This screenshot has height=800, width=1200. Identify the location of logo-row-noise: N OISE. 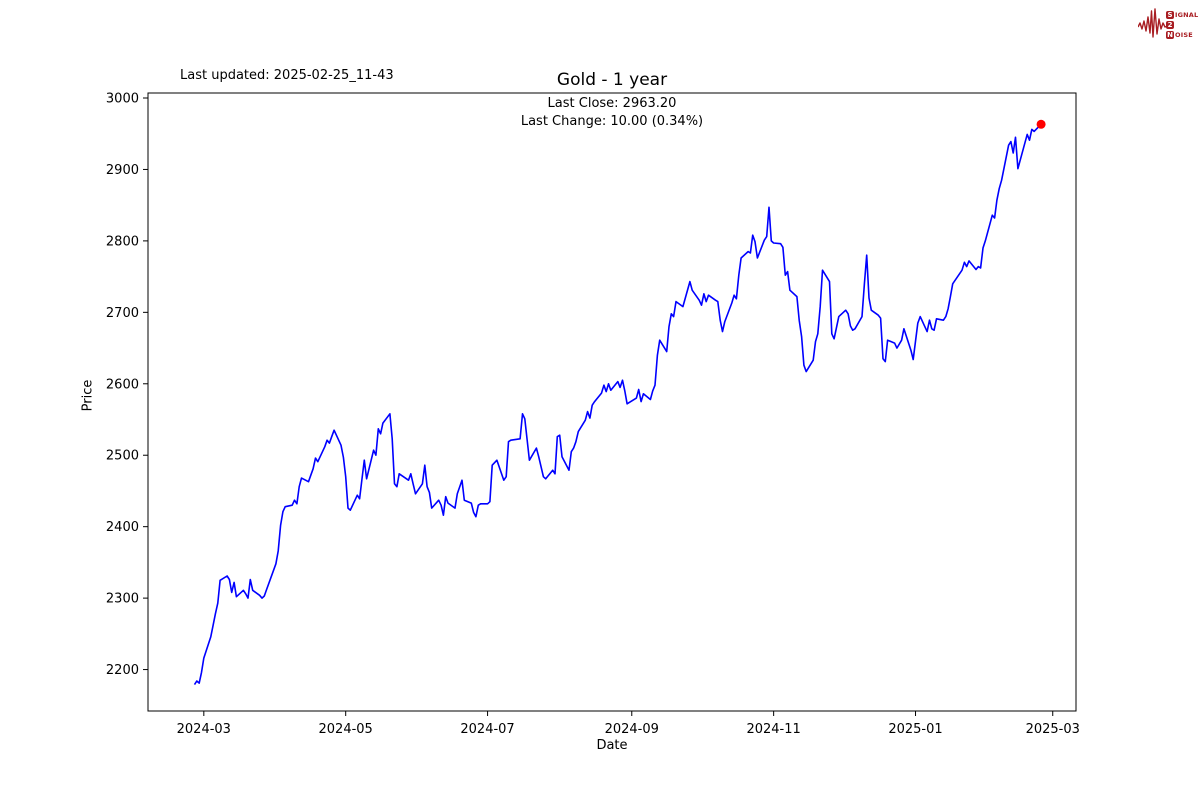
(1182, 35).